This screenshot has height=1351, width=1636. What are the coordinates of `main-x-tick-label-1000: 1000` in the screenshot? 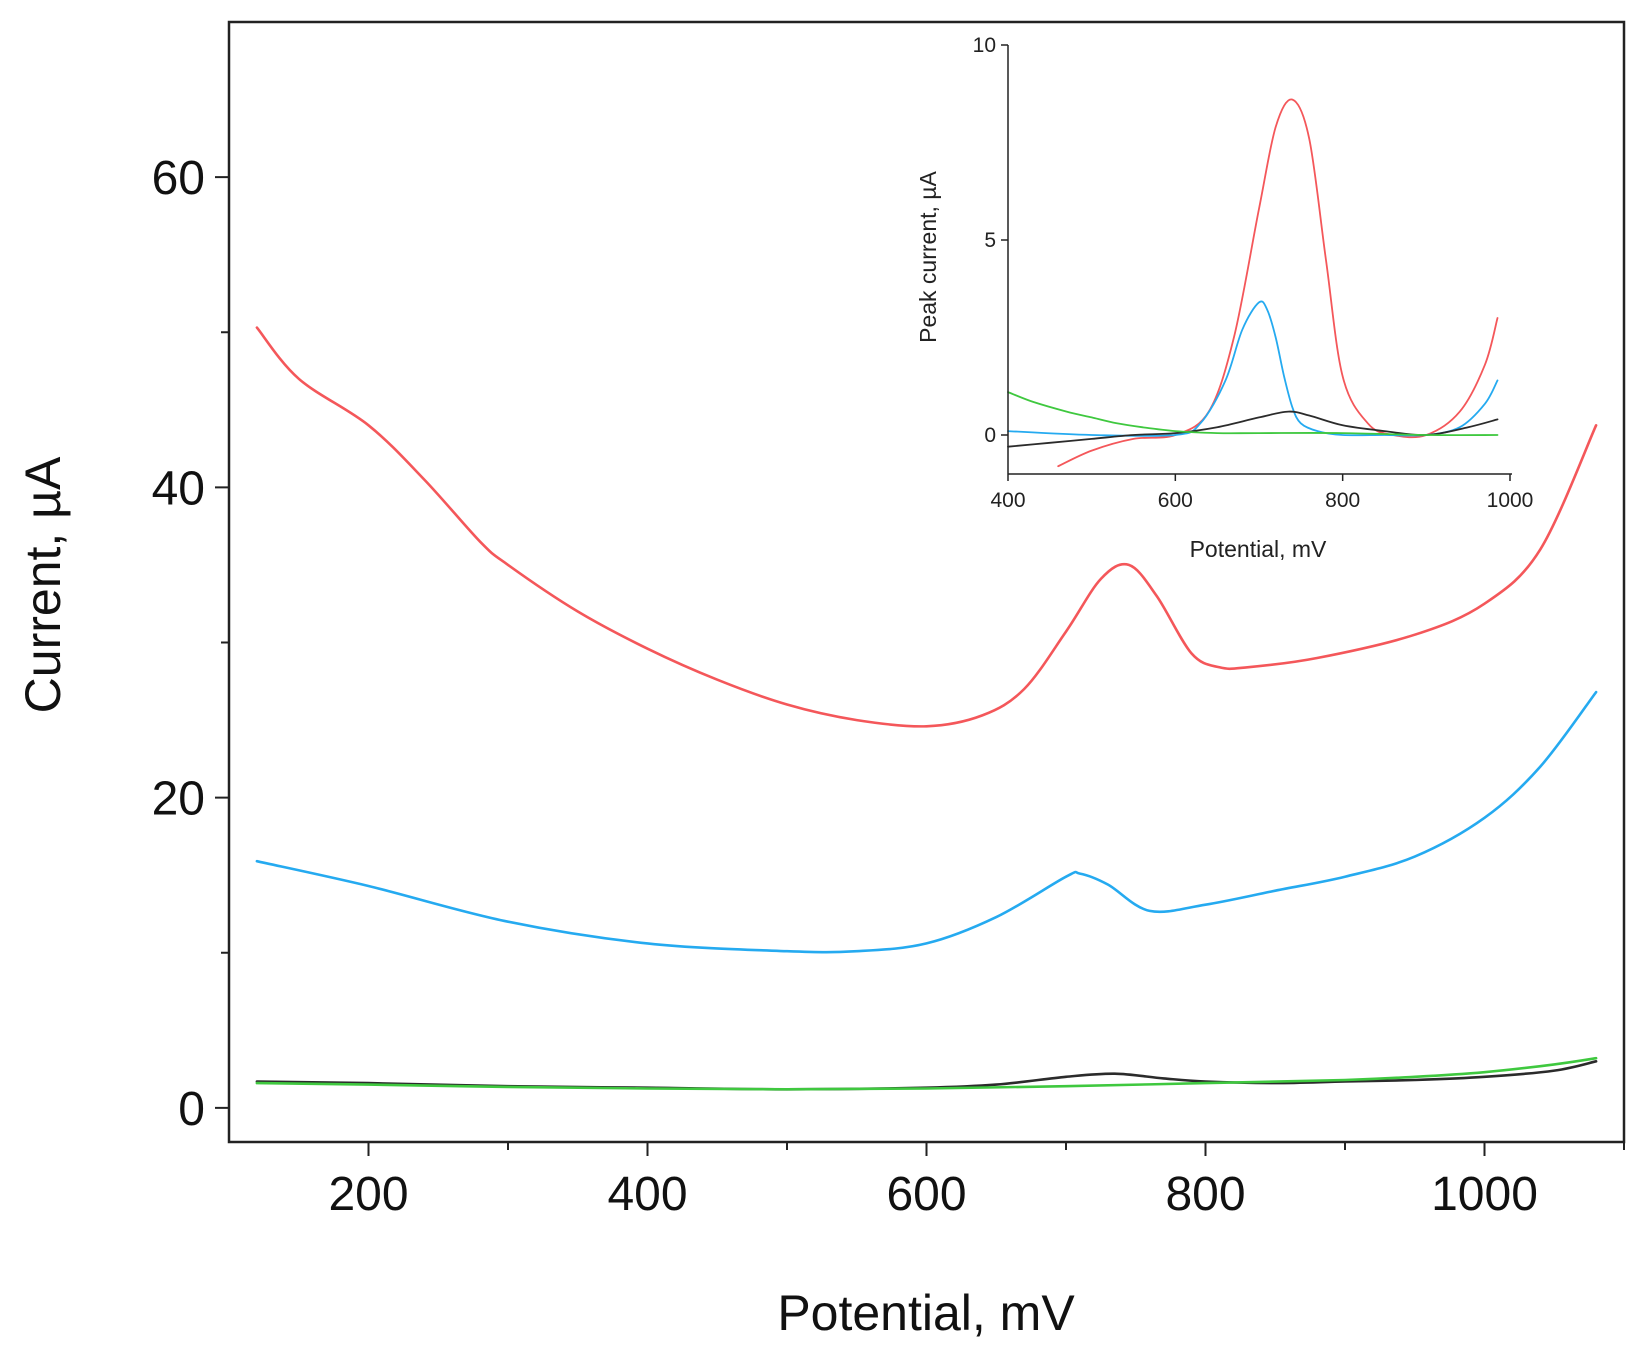 It's located at (1484, 1194).